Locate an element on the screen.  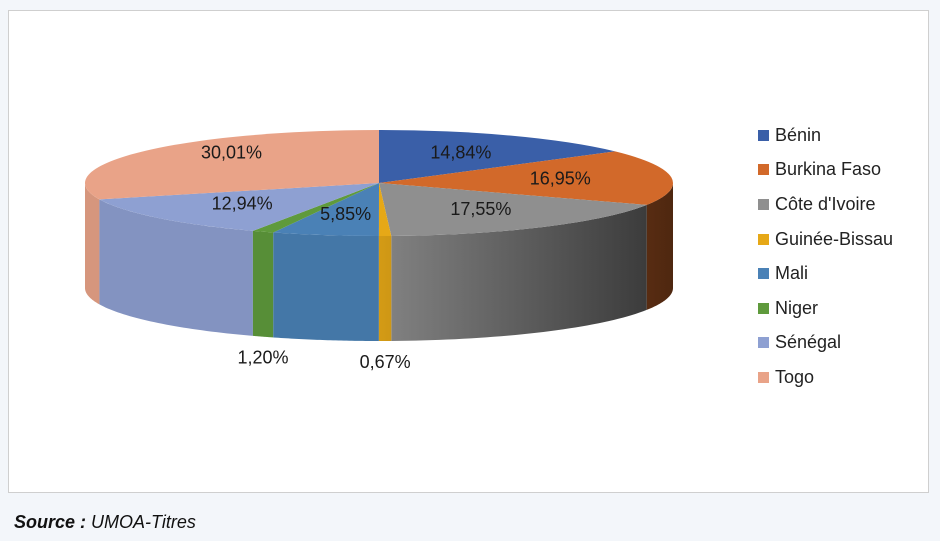
data-label-burkina-faso: 16,95% is located at coordinates (560, 178).